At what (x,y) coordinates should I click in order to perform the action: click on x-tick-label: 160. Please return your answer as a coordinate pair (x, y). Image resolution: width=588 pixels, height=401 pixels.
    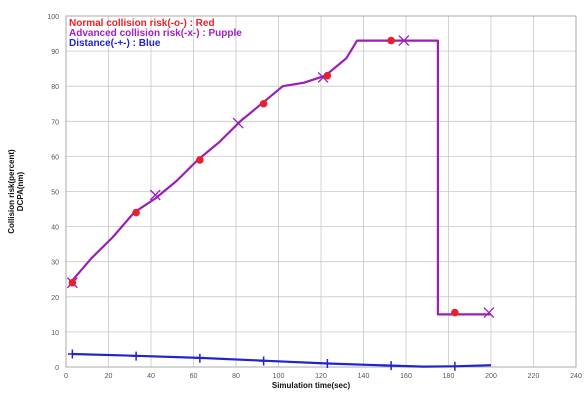
    Looking at the image, I should click on (406, 376).